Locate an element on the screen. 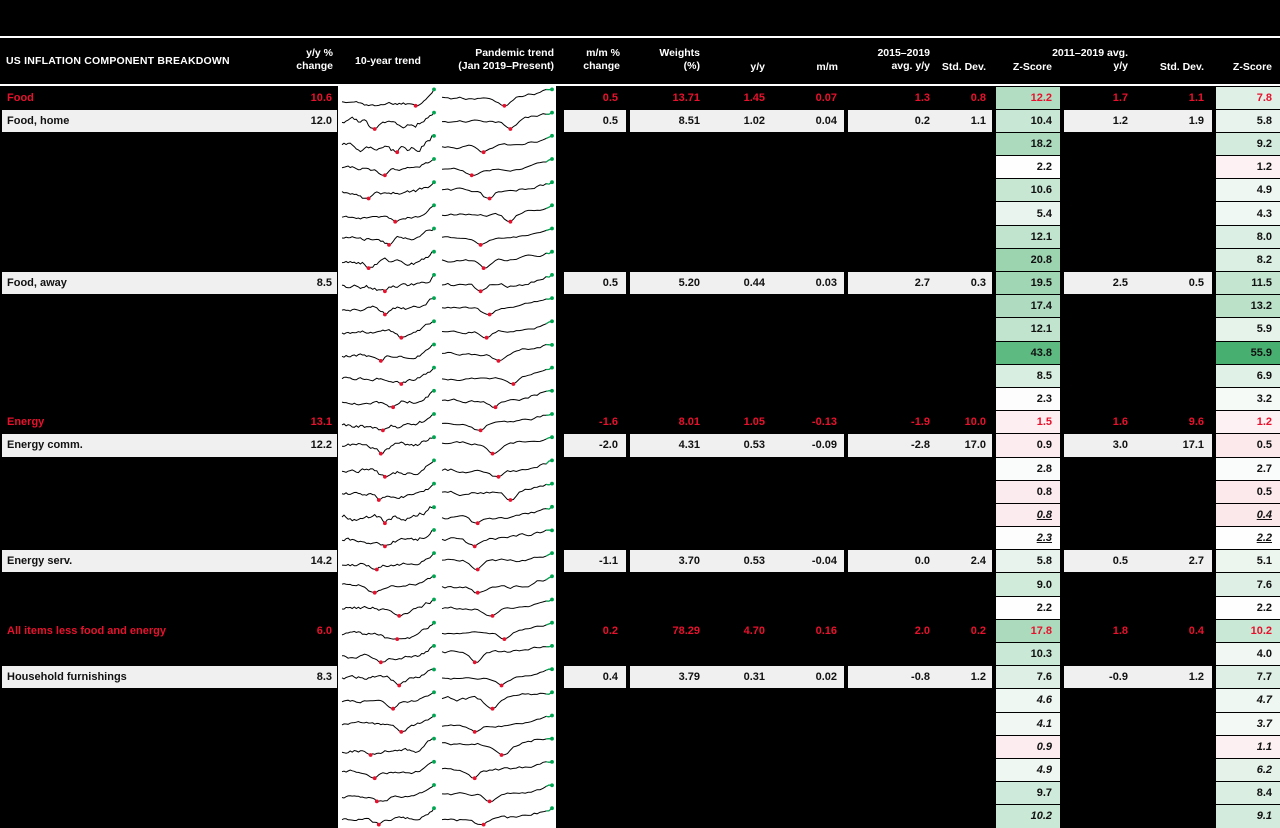 This screenshot has width=1280, height=828. cell-z2-score: 5.1 is located at coordinates (1248, 561).